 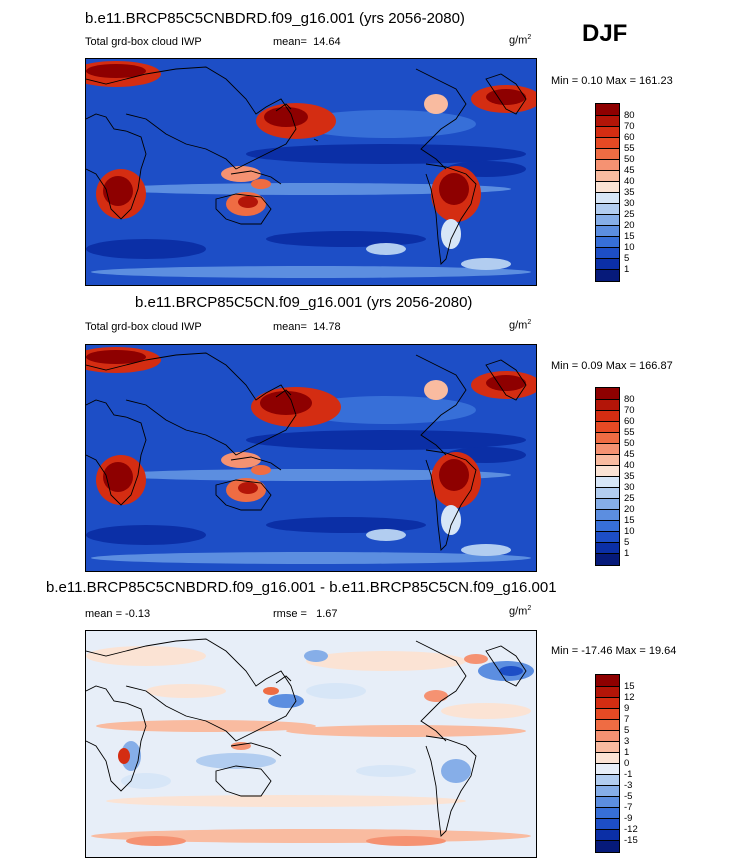 I want to click on panel2-units: g/m2, so click(x=520, y=325).